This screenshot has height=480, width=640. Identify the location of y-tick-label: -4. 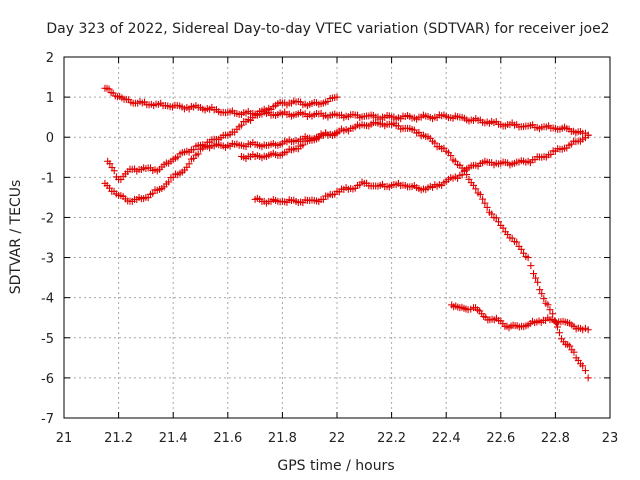
(47, 299).